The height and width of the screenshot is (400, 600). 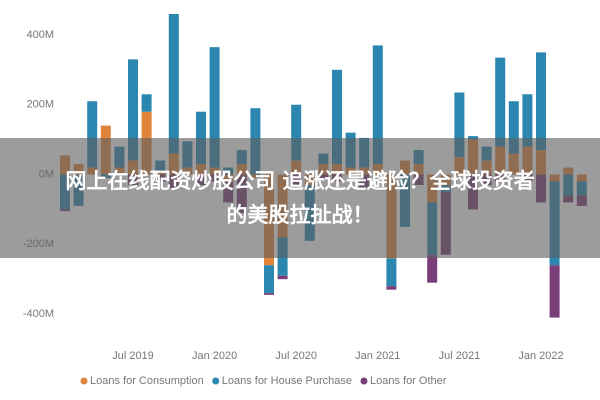 I want to click on legend-label: Loans for House Purchase, so click(x=287, y=381).